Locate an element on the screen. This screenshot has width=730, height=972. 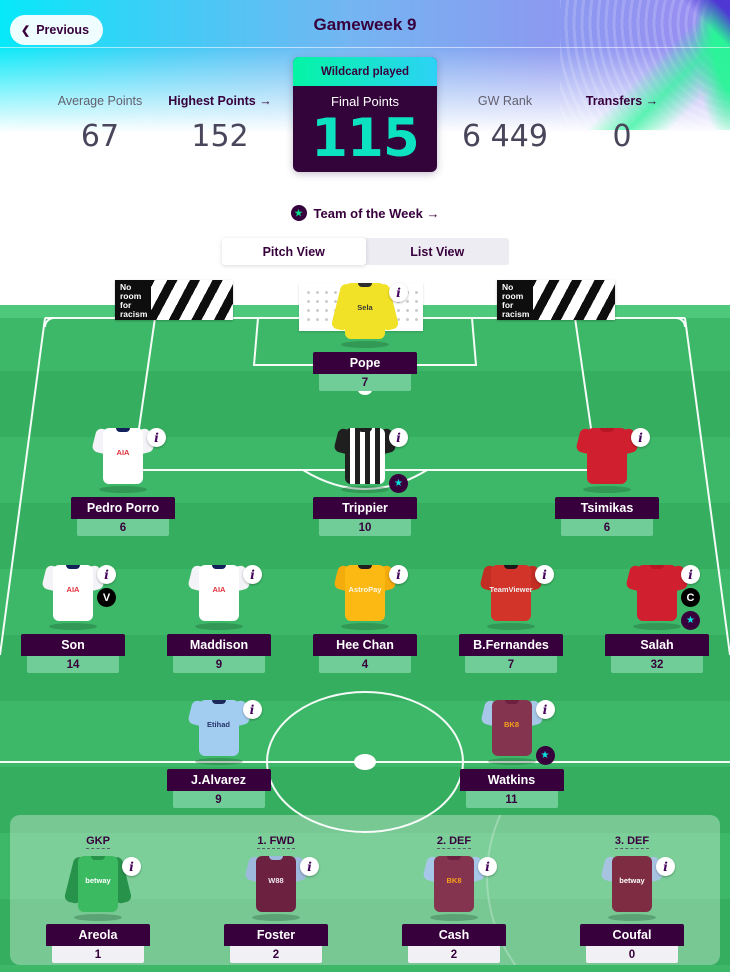
wildcard-played-chip: Wildcard played is located at coordinates (365, 71).